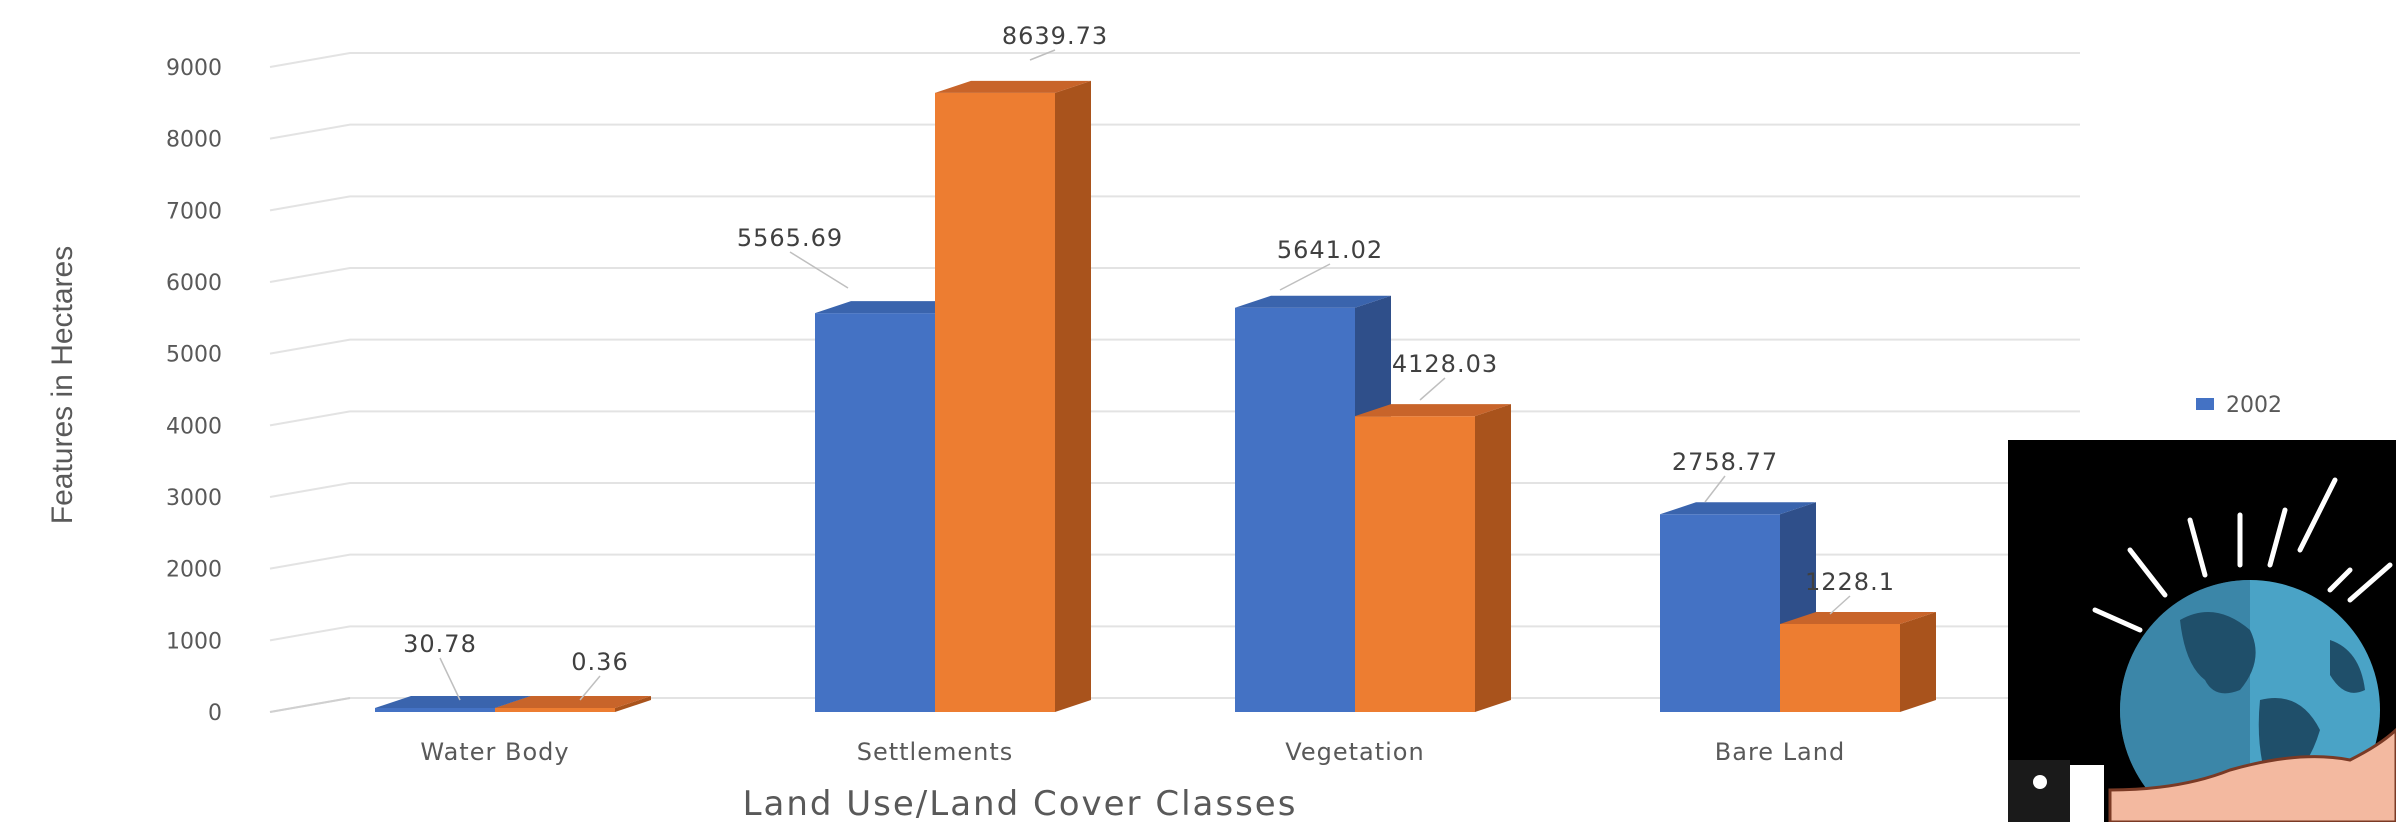 The image size is (2396, 826). Describe the element at coordinates (790, 238) in the screenshot. I see `data-label: 5565.69` at that location.